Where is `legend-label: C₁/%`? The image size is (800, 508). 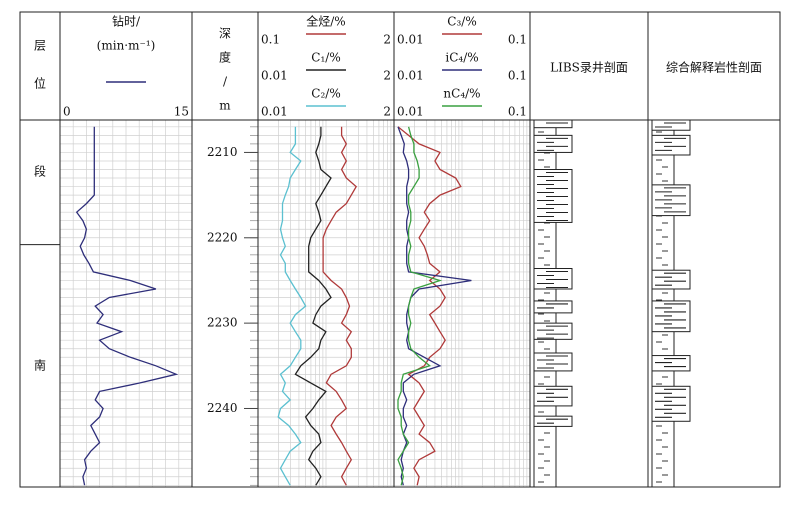 legend-label: C₁/% is located at coordinates (325, 58).